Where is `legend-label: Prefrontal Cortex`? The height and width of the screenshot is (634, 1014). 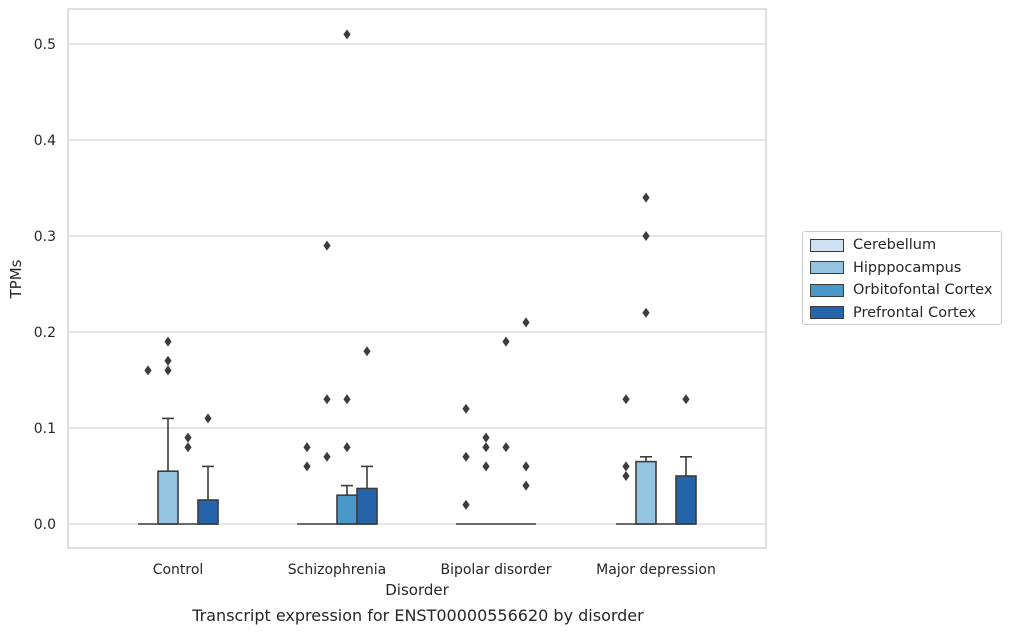 legend-label: Prefrontal Cortex is located at coordinates (914, 312).